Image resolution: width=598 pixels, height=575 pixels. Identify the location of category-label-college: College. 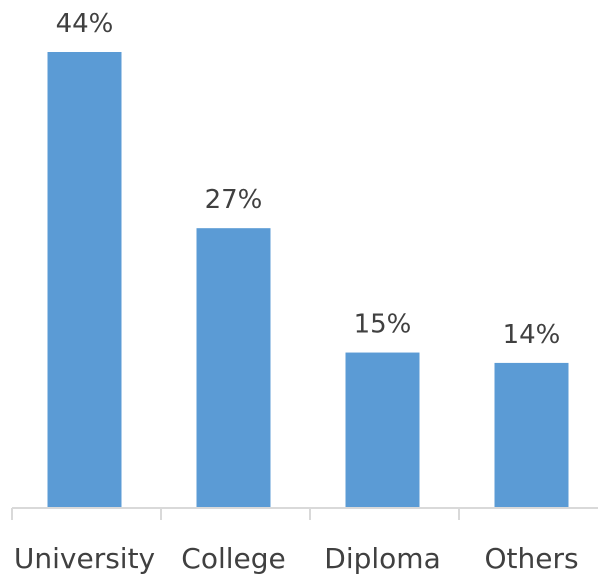
(233, 558).